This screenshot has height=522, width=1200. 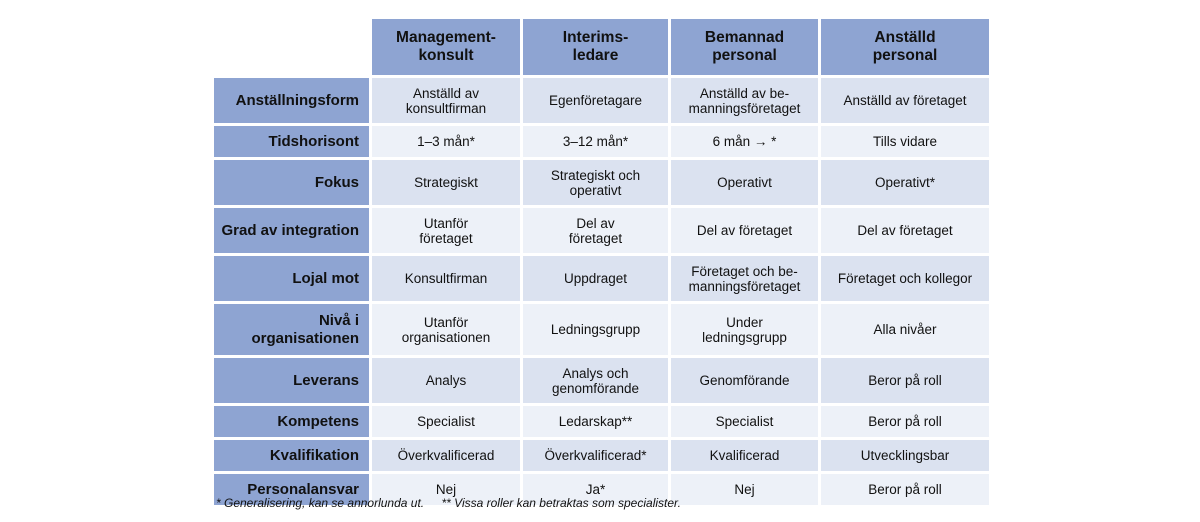 I want to click on table-cell: Alla nivåer, so click(x=905, y=329).